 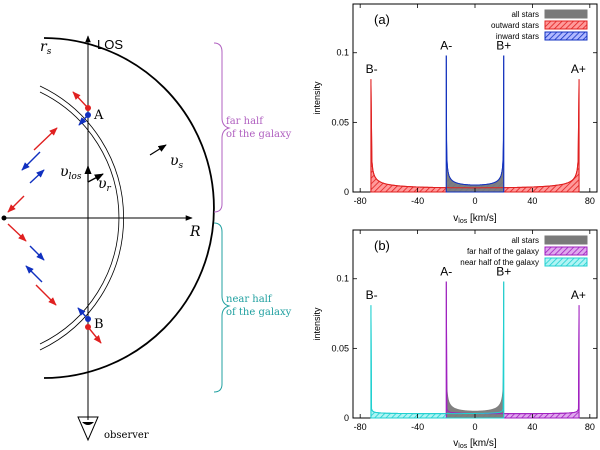 I want to click on panel-a-peak-label-3: A+, so click(x=578, y=69).